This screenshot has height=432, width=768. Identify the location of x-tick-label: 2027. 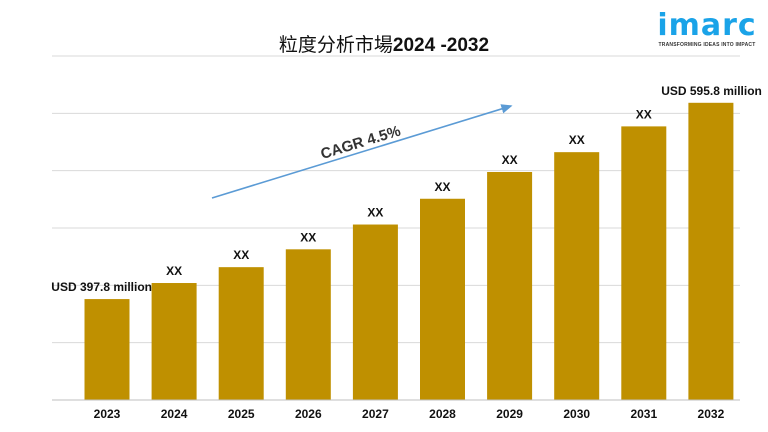
(375, 414).